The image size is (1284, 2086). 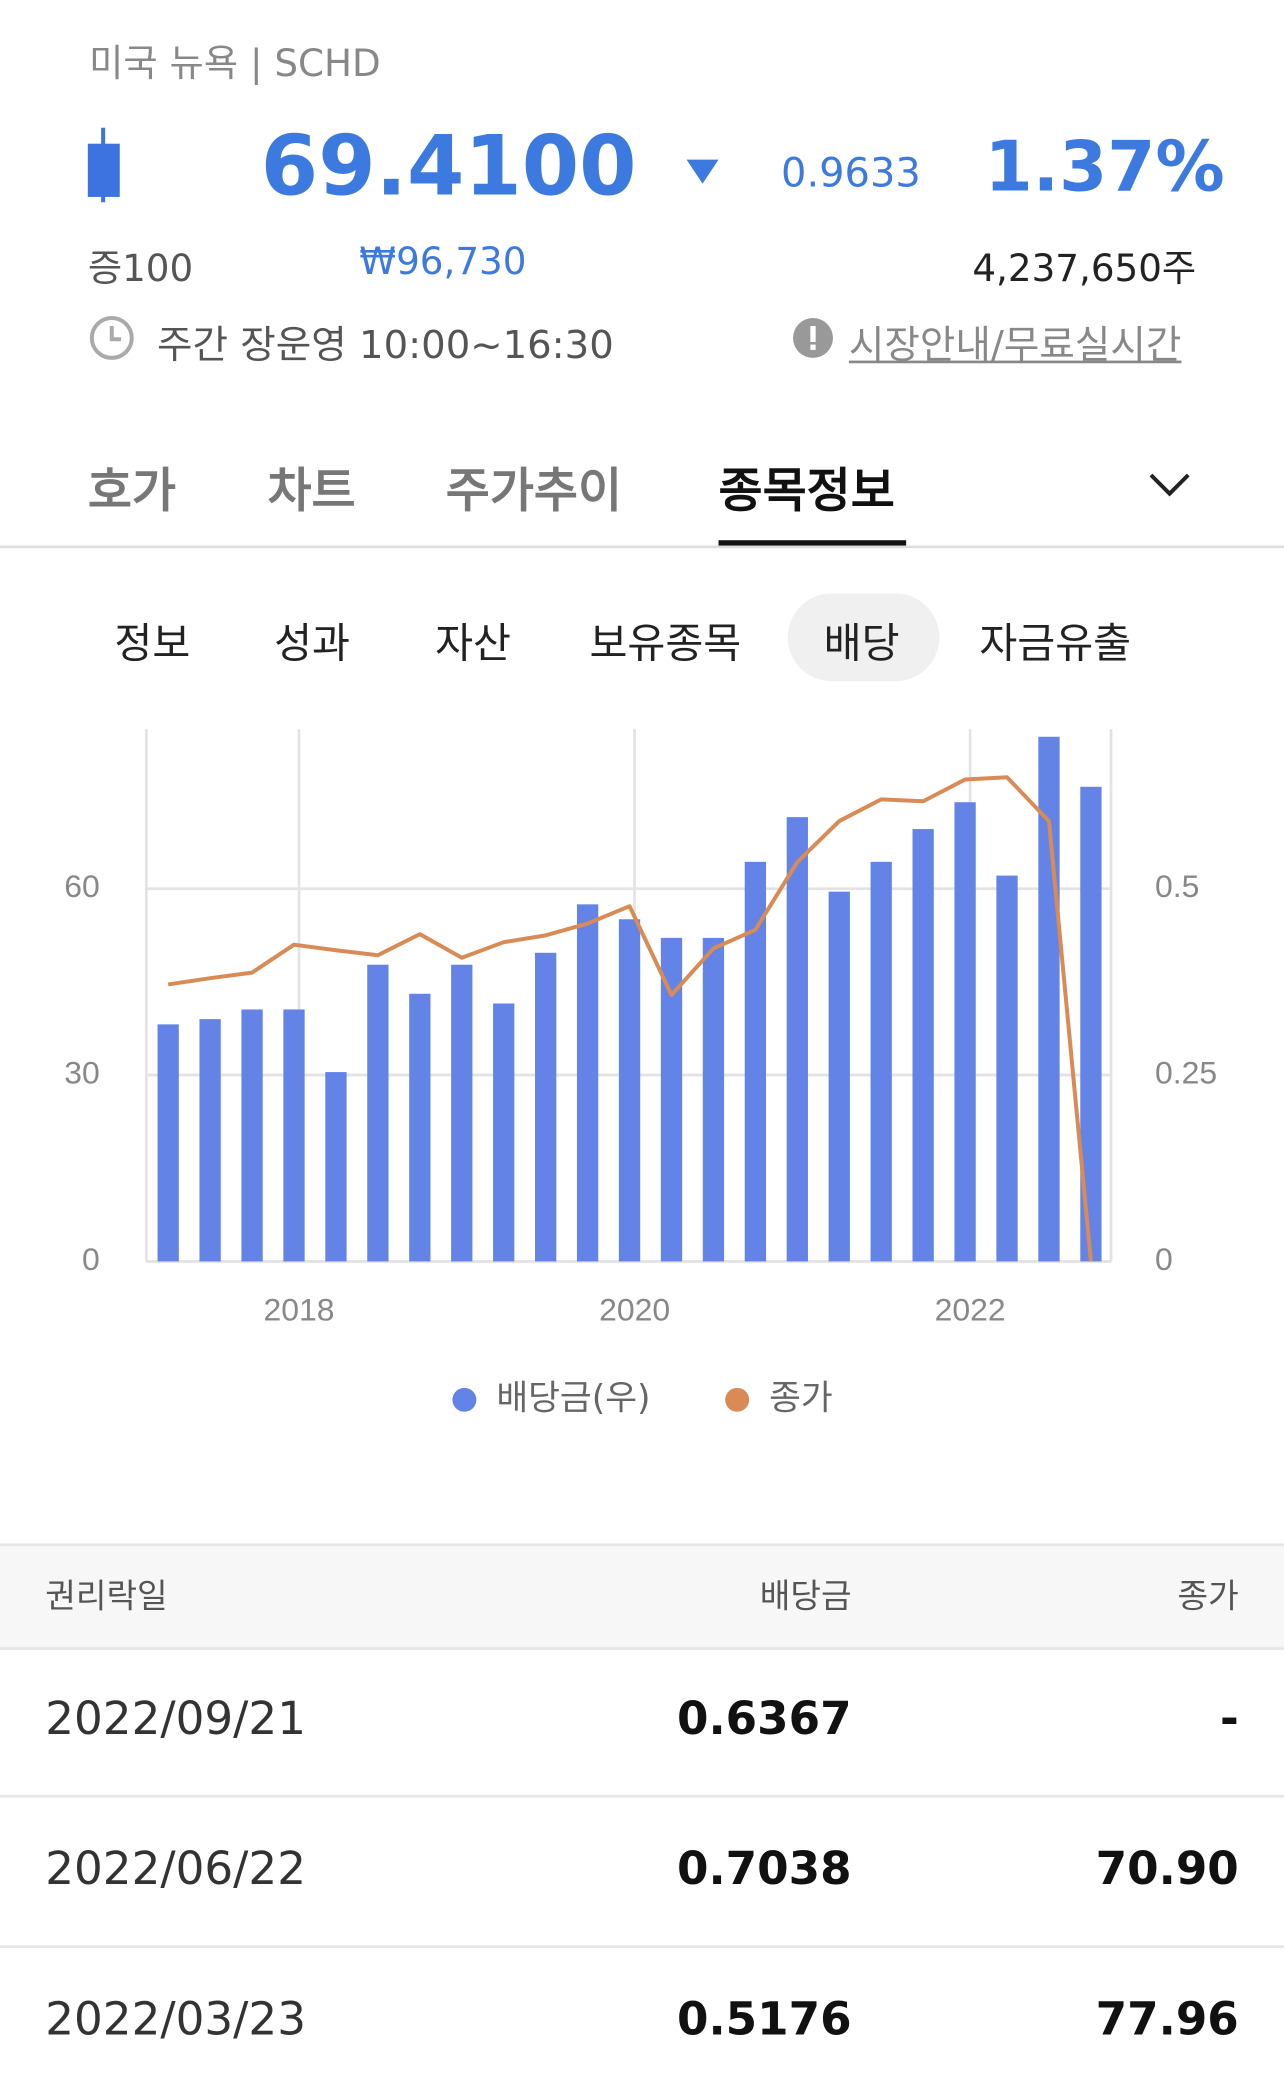 What do you see at coordinates (1177, 886) in the screenshot?
I see `y2-tick-label: 0.5` at bounding box center [1177, 886].